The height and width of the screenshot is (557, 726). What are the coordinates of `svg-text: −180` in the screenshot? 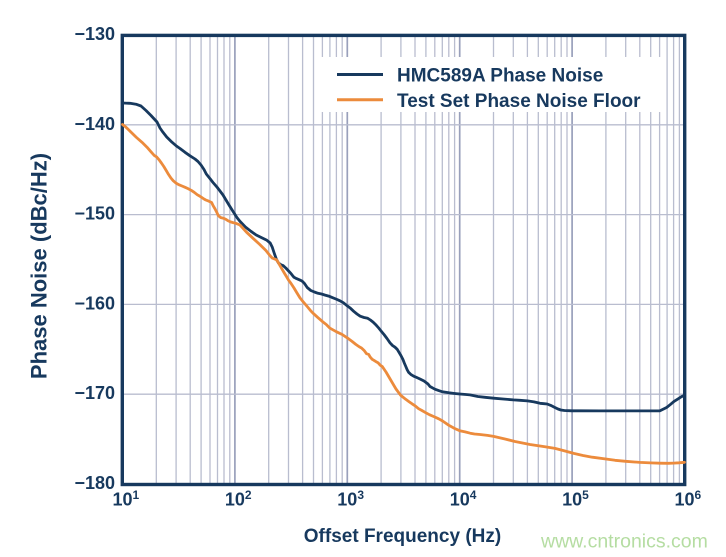 It's located at (94, 483).